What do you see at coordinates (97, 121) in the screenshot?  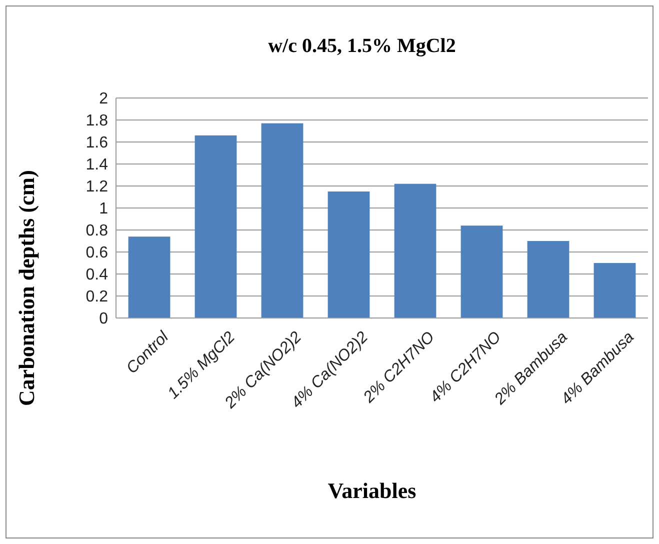 I see `y-tick-label: 1.8` at bounding box center [97, 121].